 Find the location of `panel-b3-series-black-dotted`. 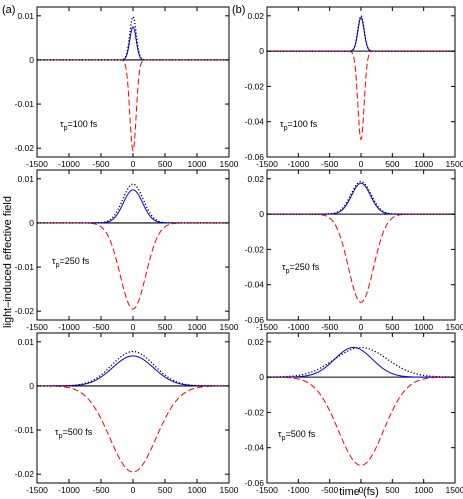

panel-b3-series-black-dotted is located at coordinates (361, 362).